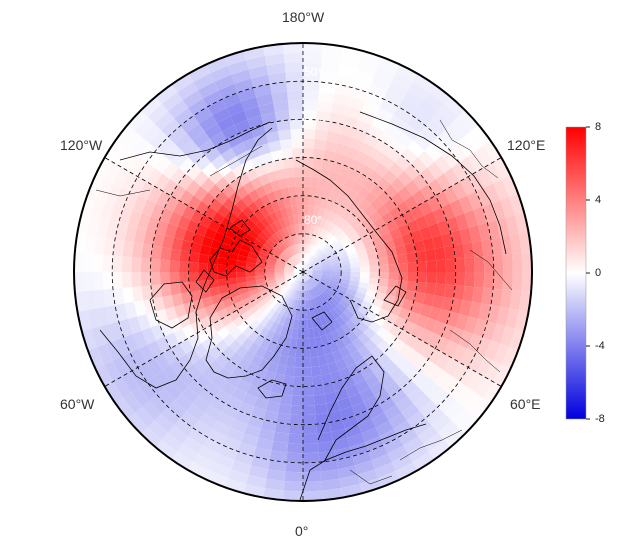  What do you see at coordinates (349, 241) in the screenshot?
I see `eurasia-arctic-coast` at bounding box center [349, 241].